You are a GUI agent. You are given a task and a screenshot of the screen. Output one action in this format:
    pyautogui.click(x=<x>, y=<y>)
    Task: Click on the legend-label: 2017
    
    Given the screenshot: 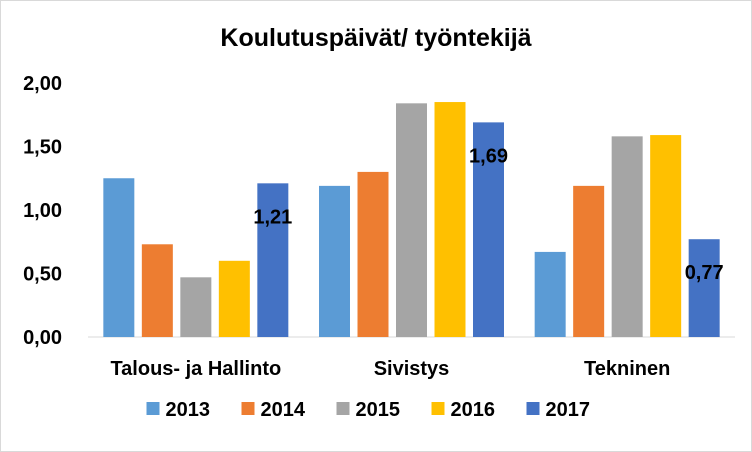 What is the action you would take?
    pyautogui.click(x=568, y=410)
    